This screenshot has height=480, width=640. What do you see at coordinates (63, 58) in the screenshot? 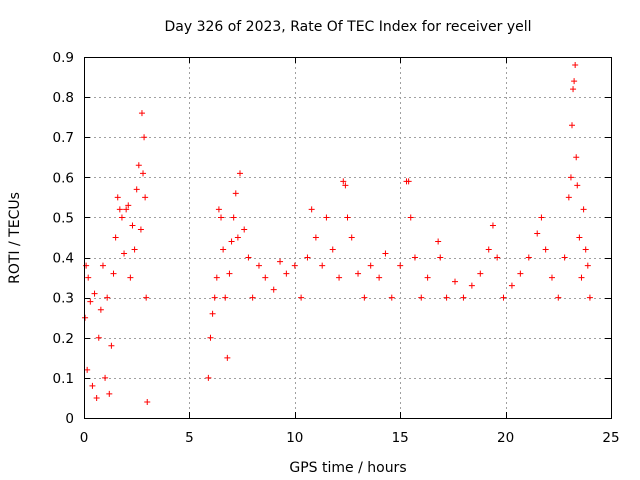
I see `y-tick-label: 0.9` at bounding box center [63, 58].